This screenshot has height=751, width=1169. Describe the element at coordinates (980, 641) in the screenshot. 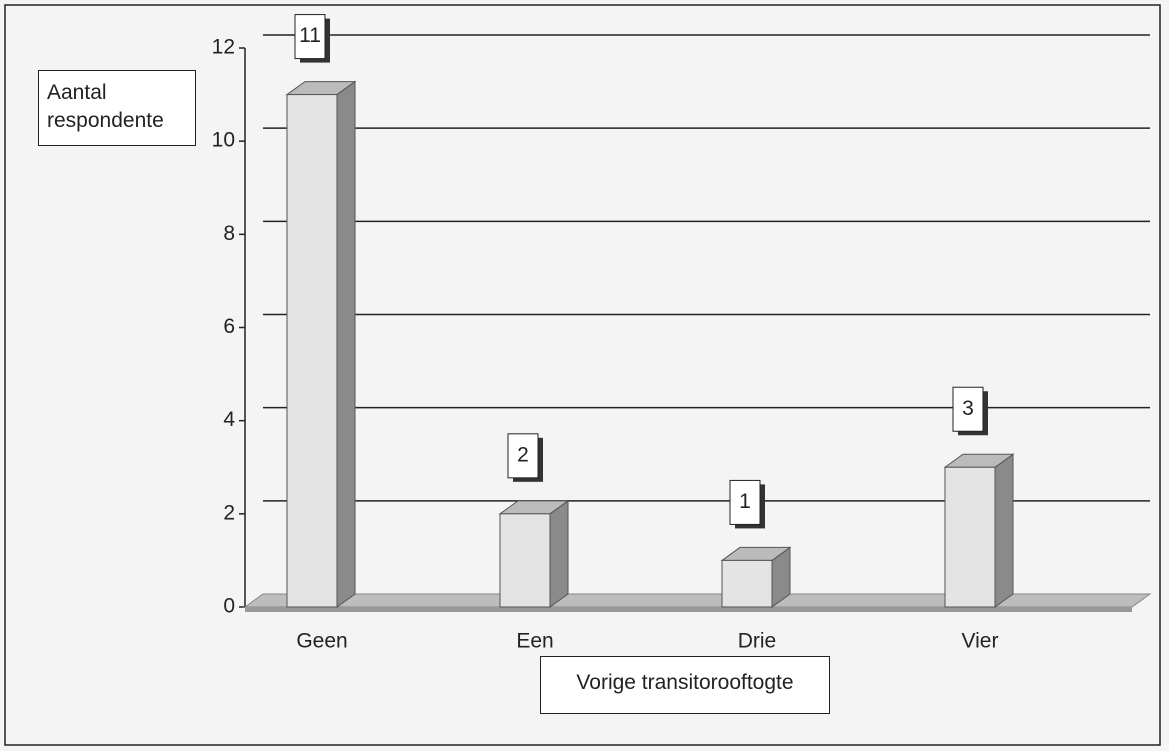

I see `x-tick-label: Vier` at that location.